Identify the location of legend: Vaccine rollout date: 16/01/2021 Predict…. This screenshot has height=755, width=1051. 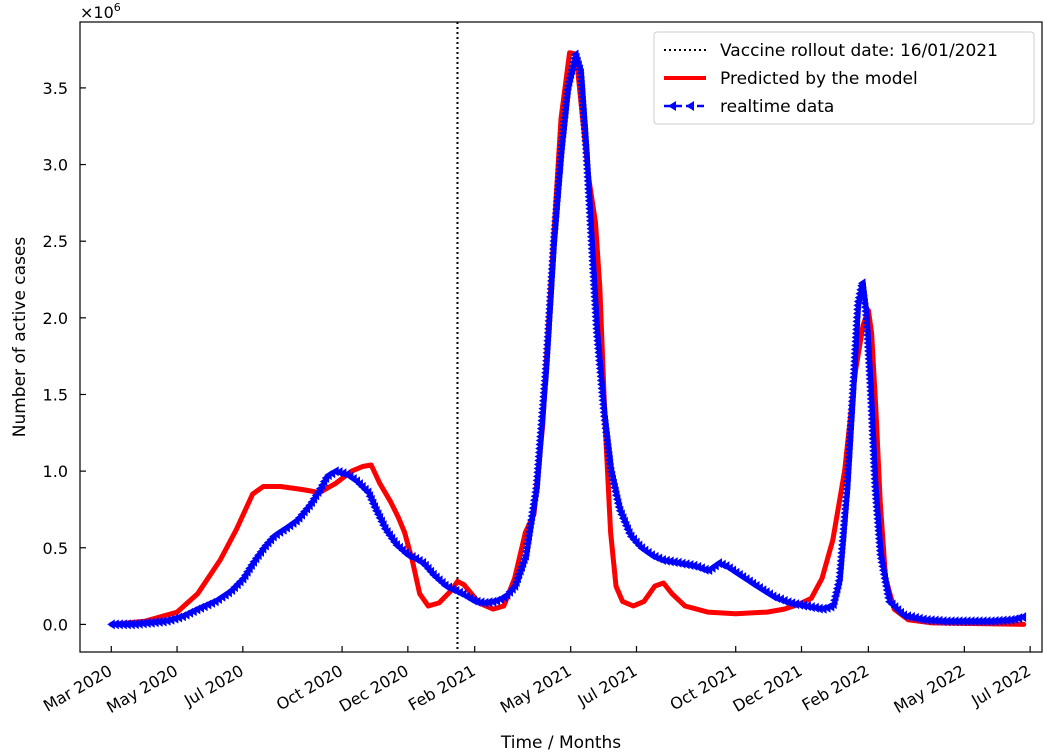
(844, 78).